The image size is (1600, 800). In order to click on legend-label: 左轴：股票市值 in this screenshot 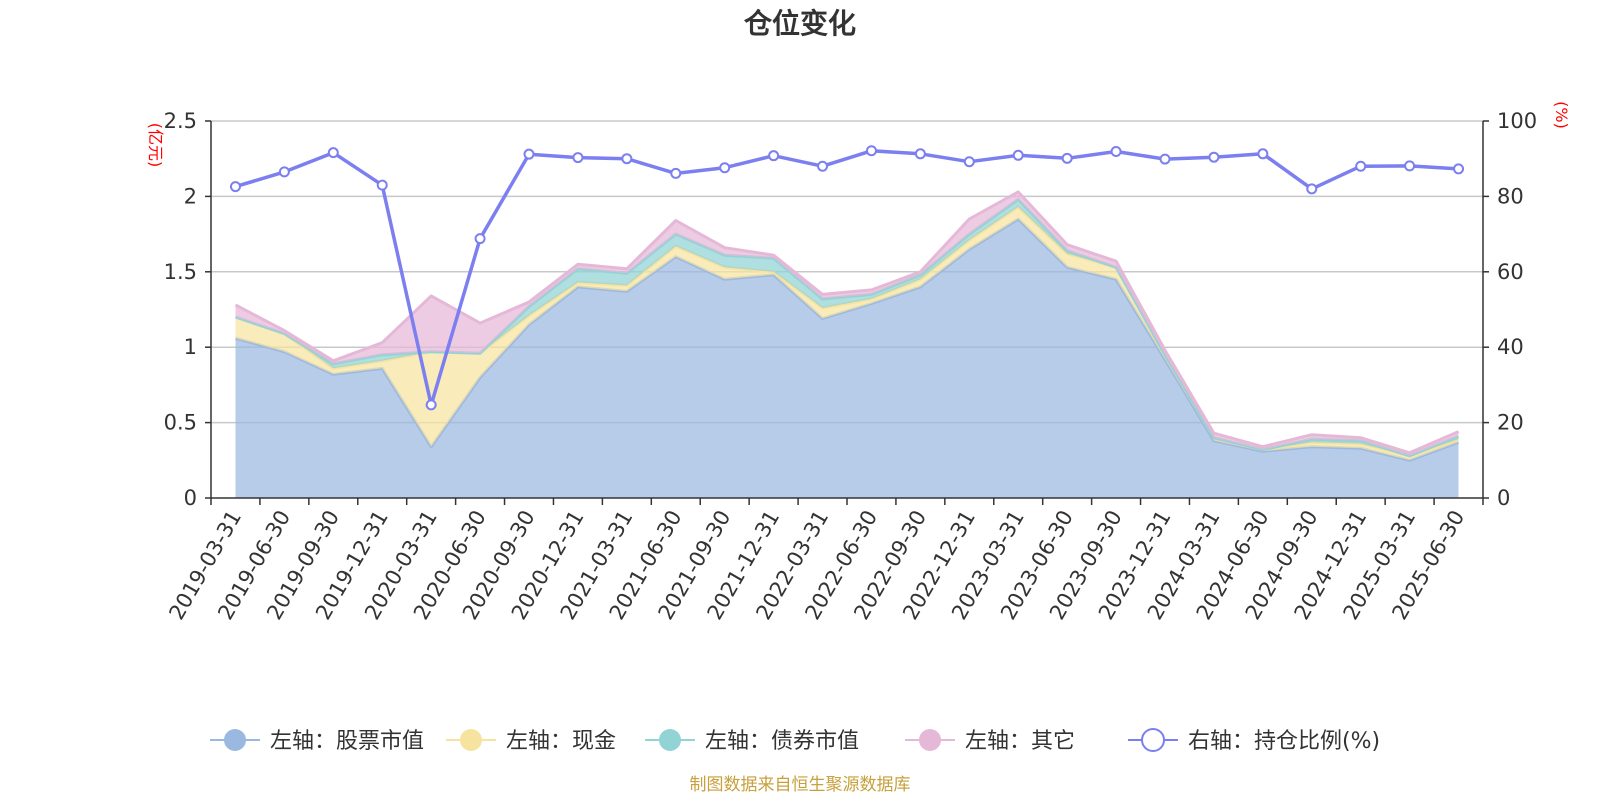, I will do `click(347, 741)`.